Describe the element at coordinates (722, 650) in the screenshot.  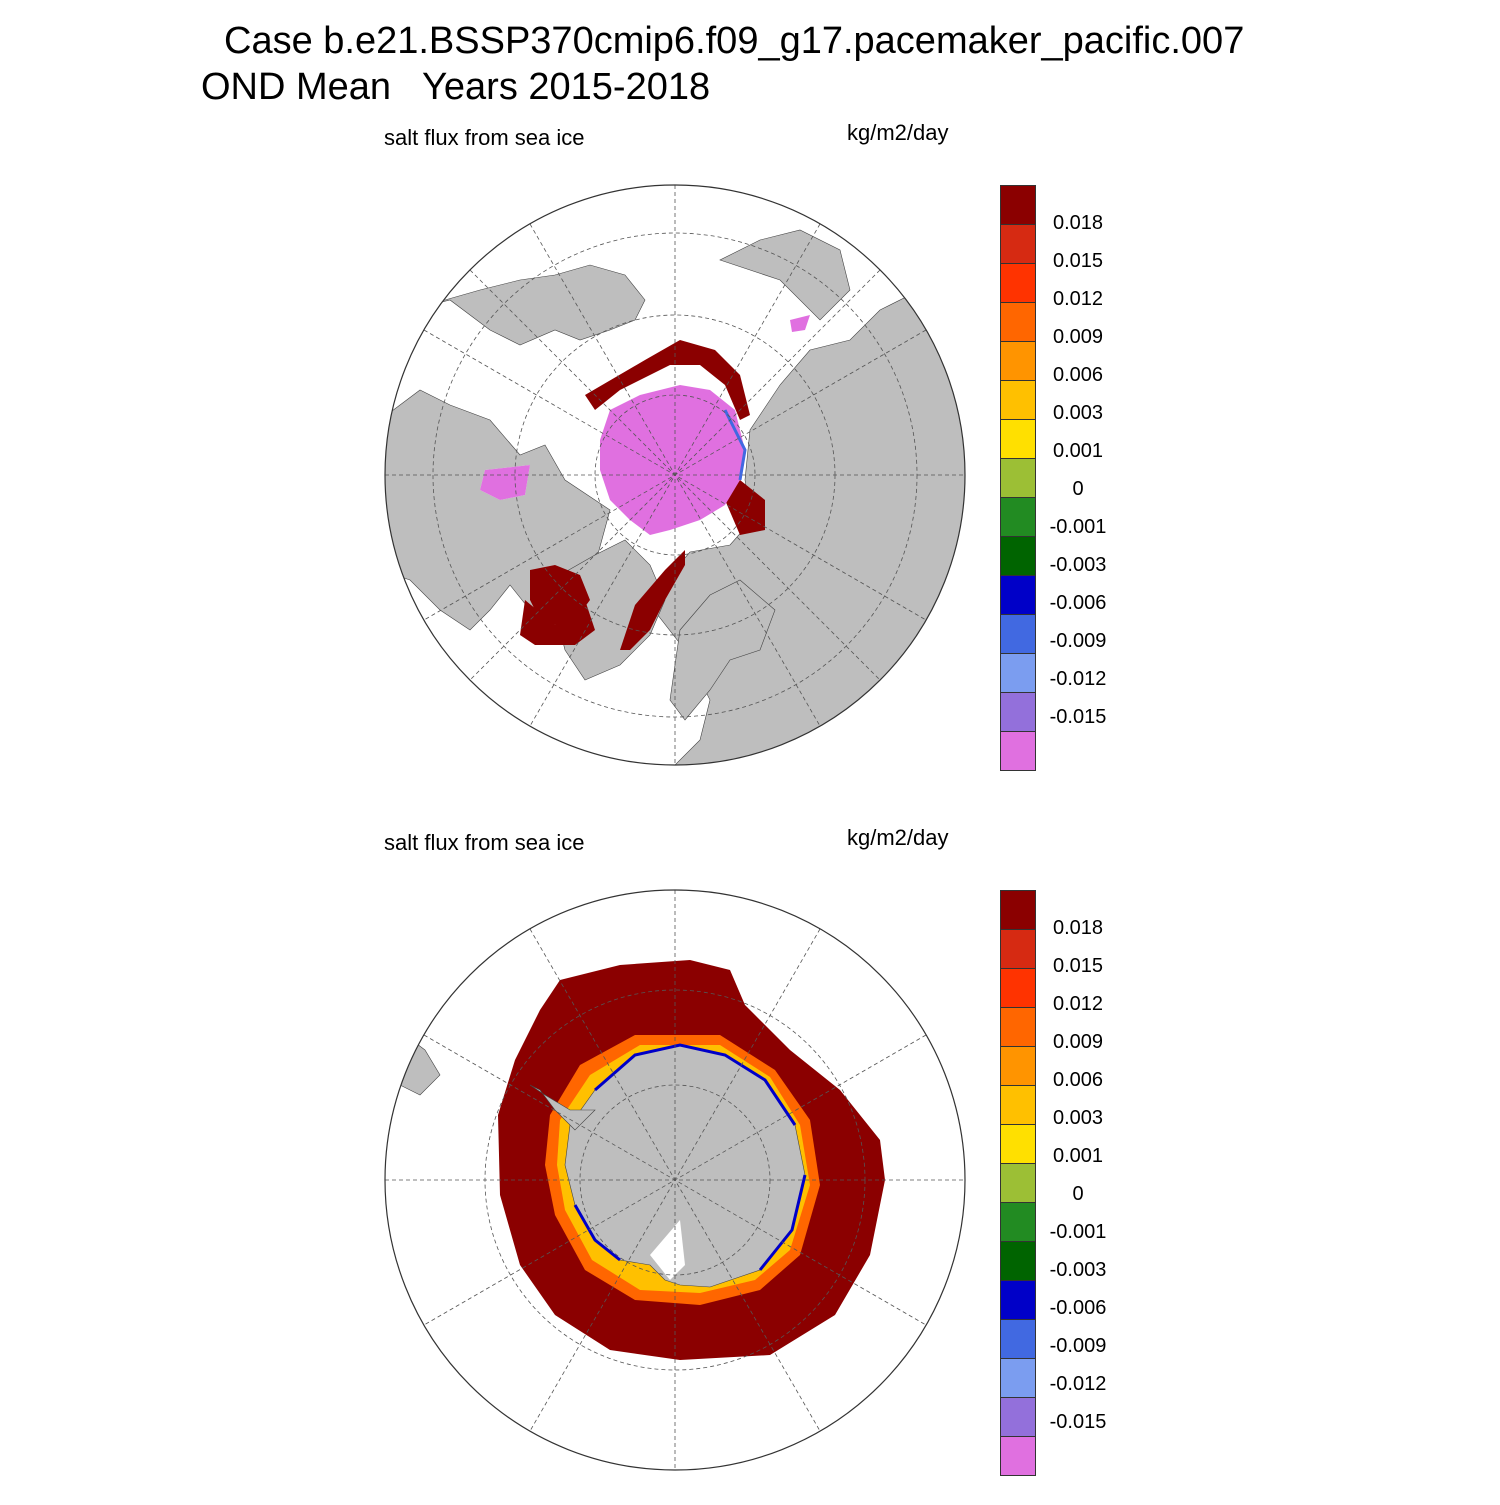
I see `land-scandinavia` at that location.